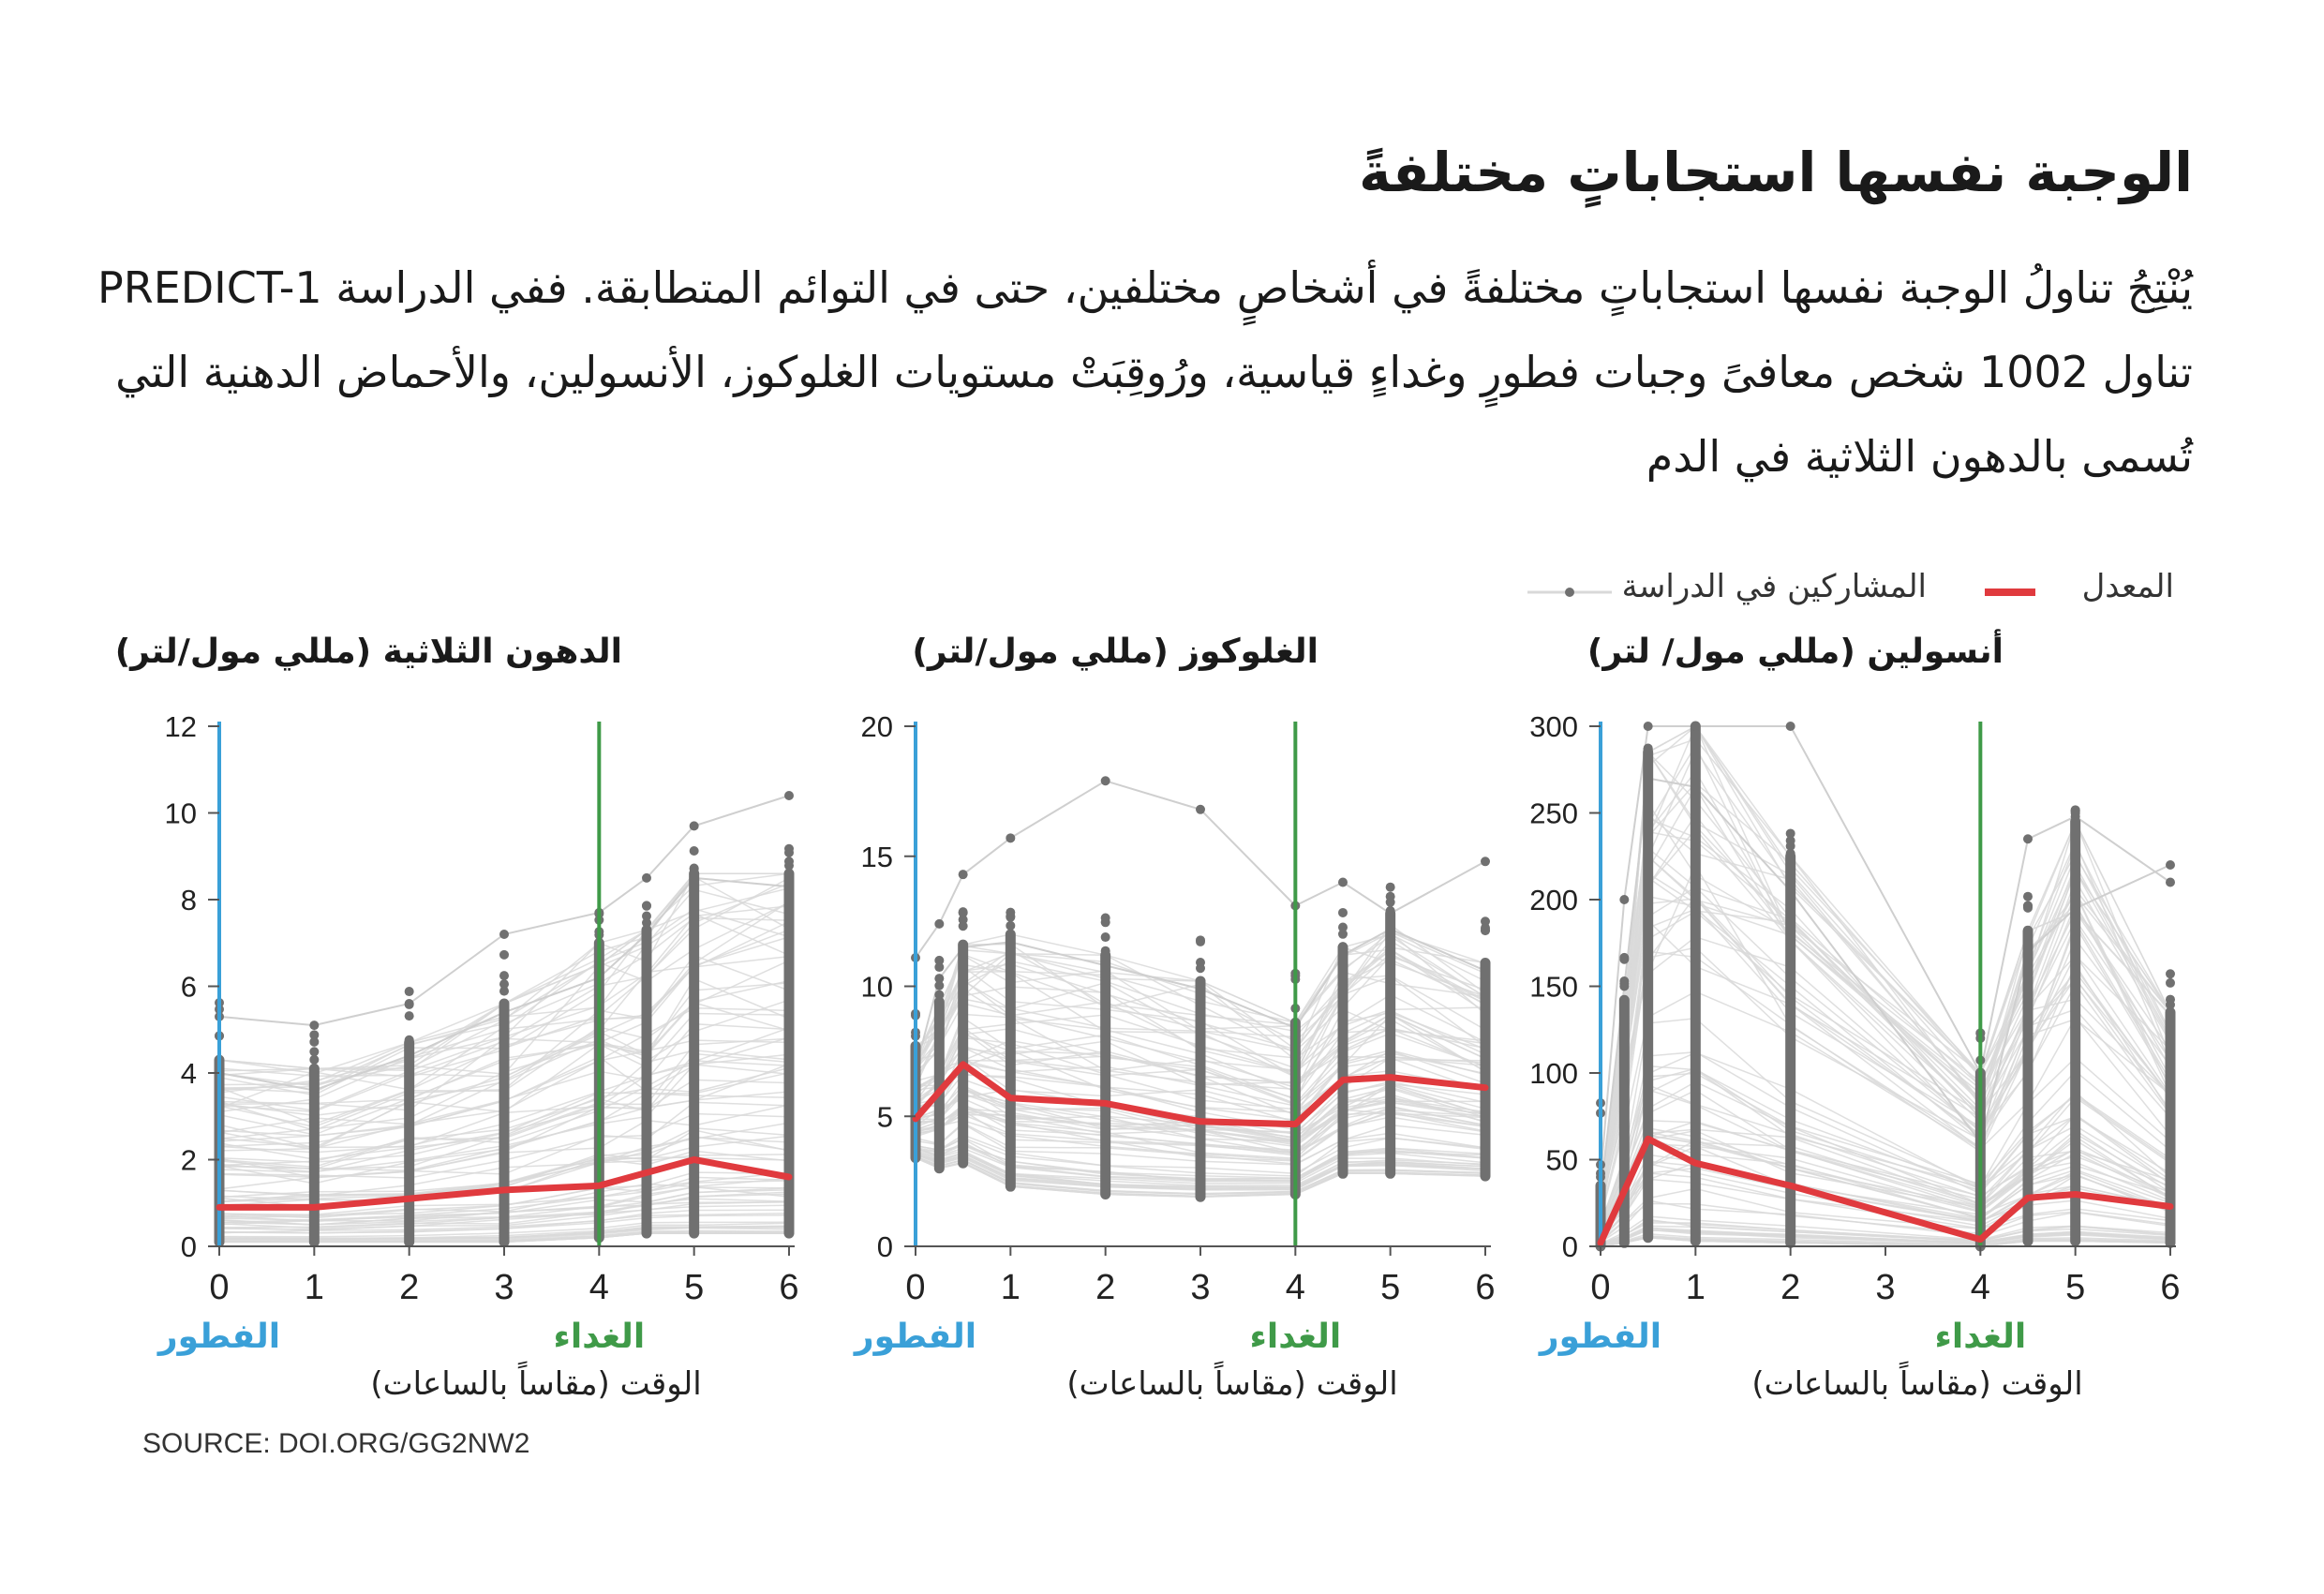 This screenshot has height=1594, width=2324. What do you see at coordinates (1599, 1337) in the screenshot?
I see `breakfast-label: الفطور` at bounding box center [1599, 1337].